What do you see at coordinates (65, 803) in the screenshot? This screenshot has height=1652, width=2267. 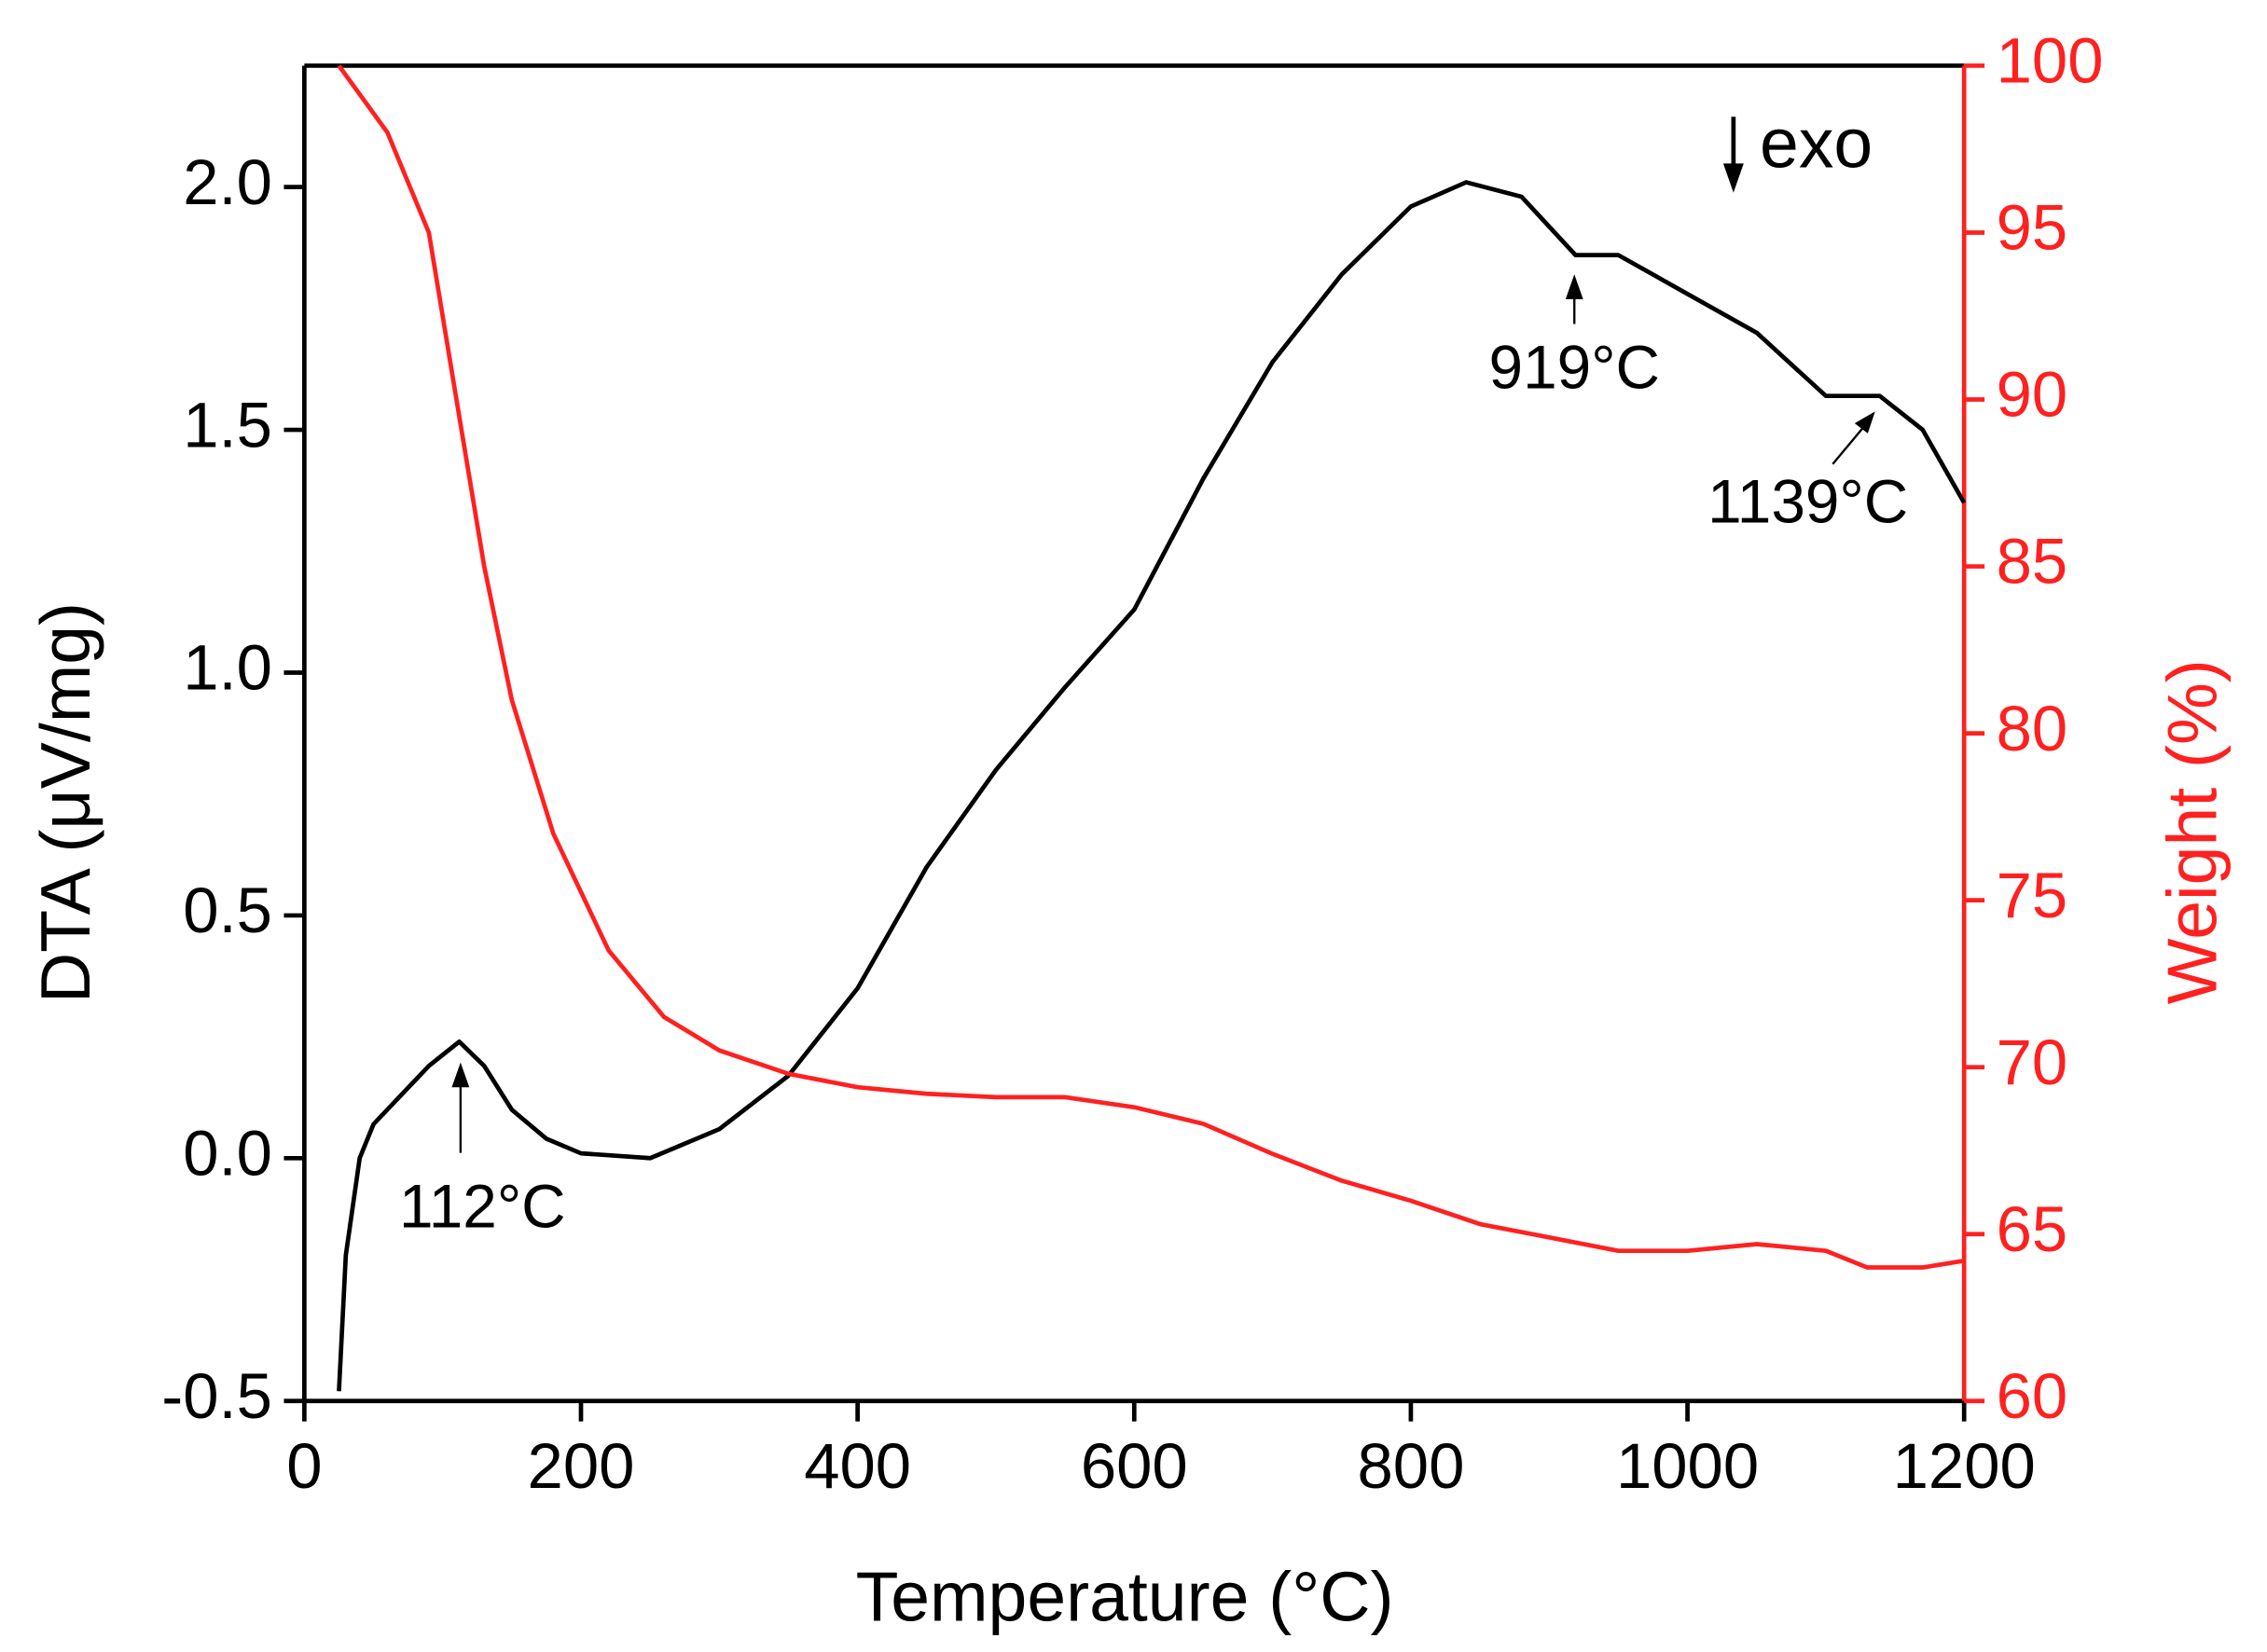 I see `y-axis-title: DTA (μV/mg)` at bounding box center [65, 803].